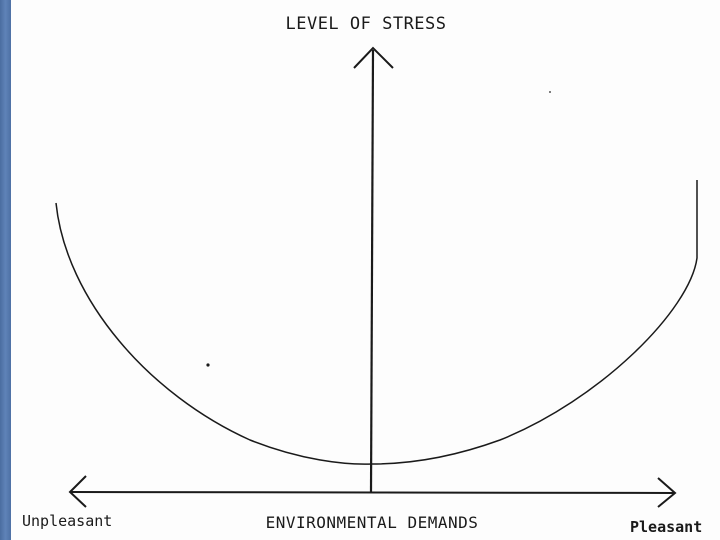  I want to click on y-axis-arrowhead, so click(373, 57).